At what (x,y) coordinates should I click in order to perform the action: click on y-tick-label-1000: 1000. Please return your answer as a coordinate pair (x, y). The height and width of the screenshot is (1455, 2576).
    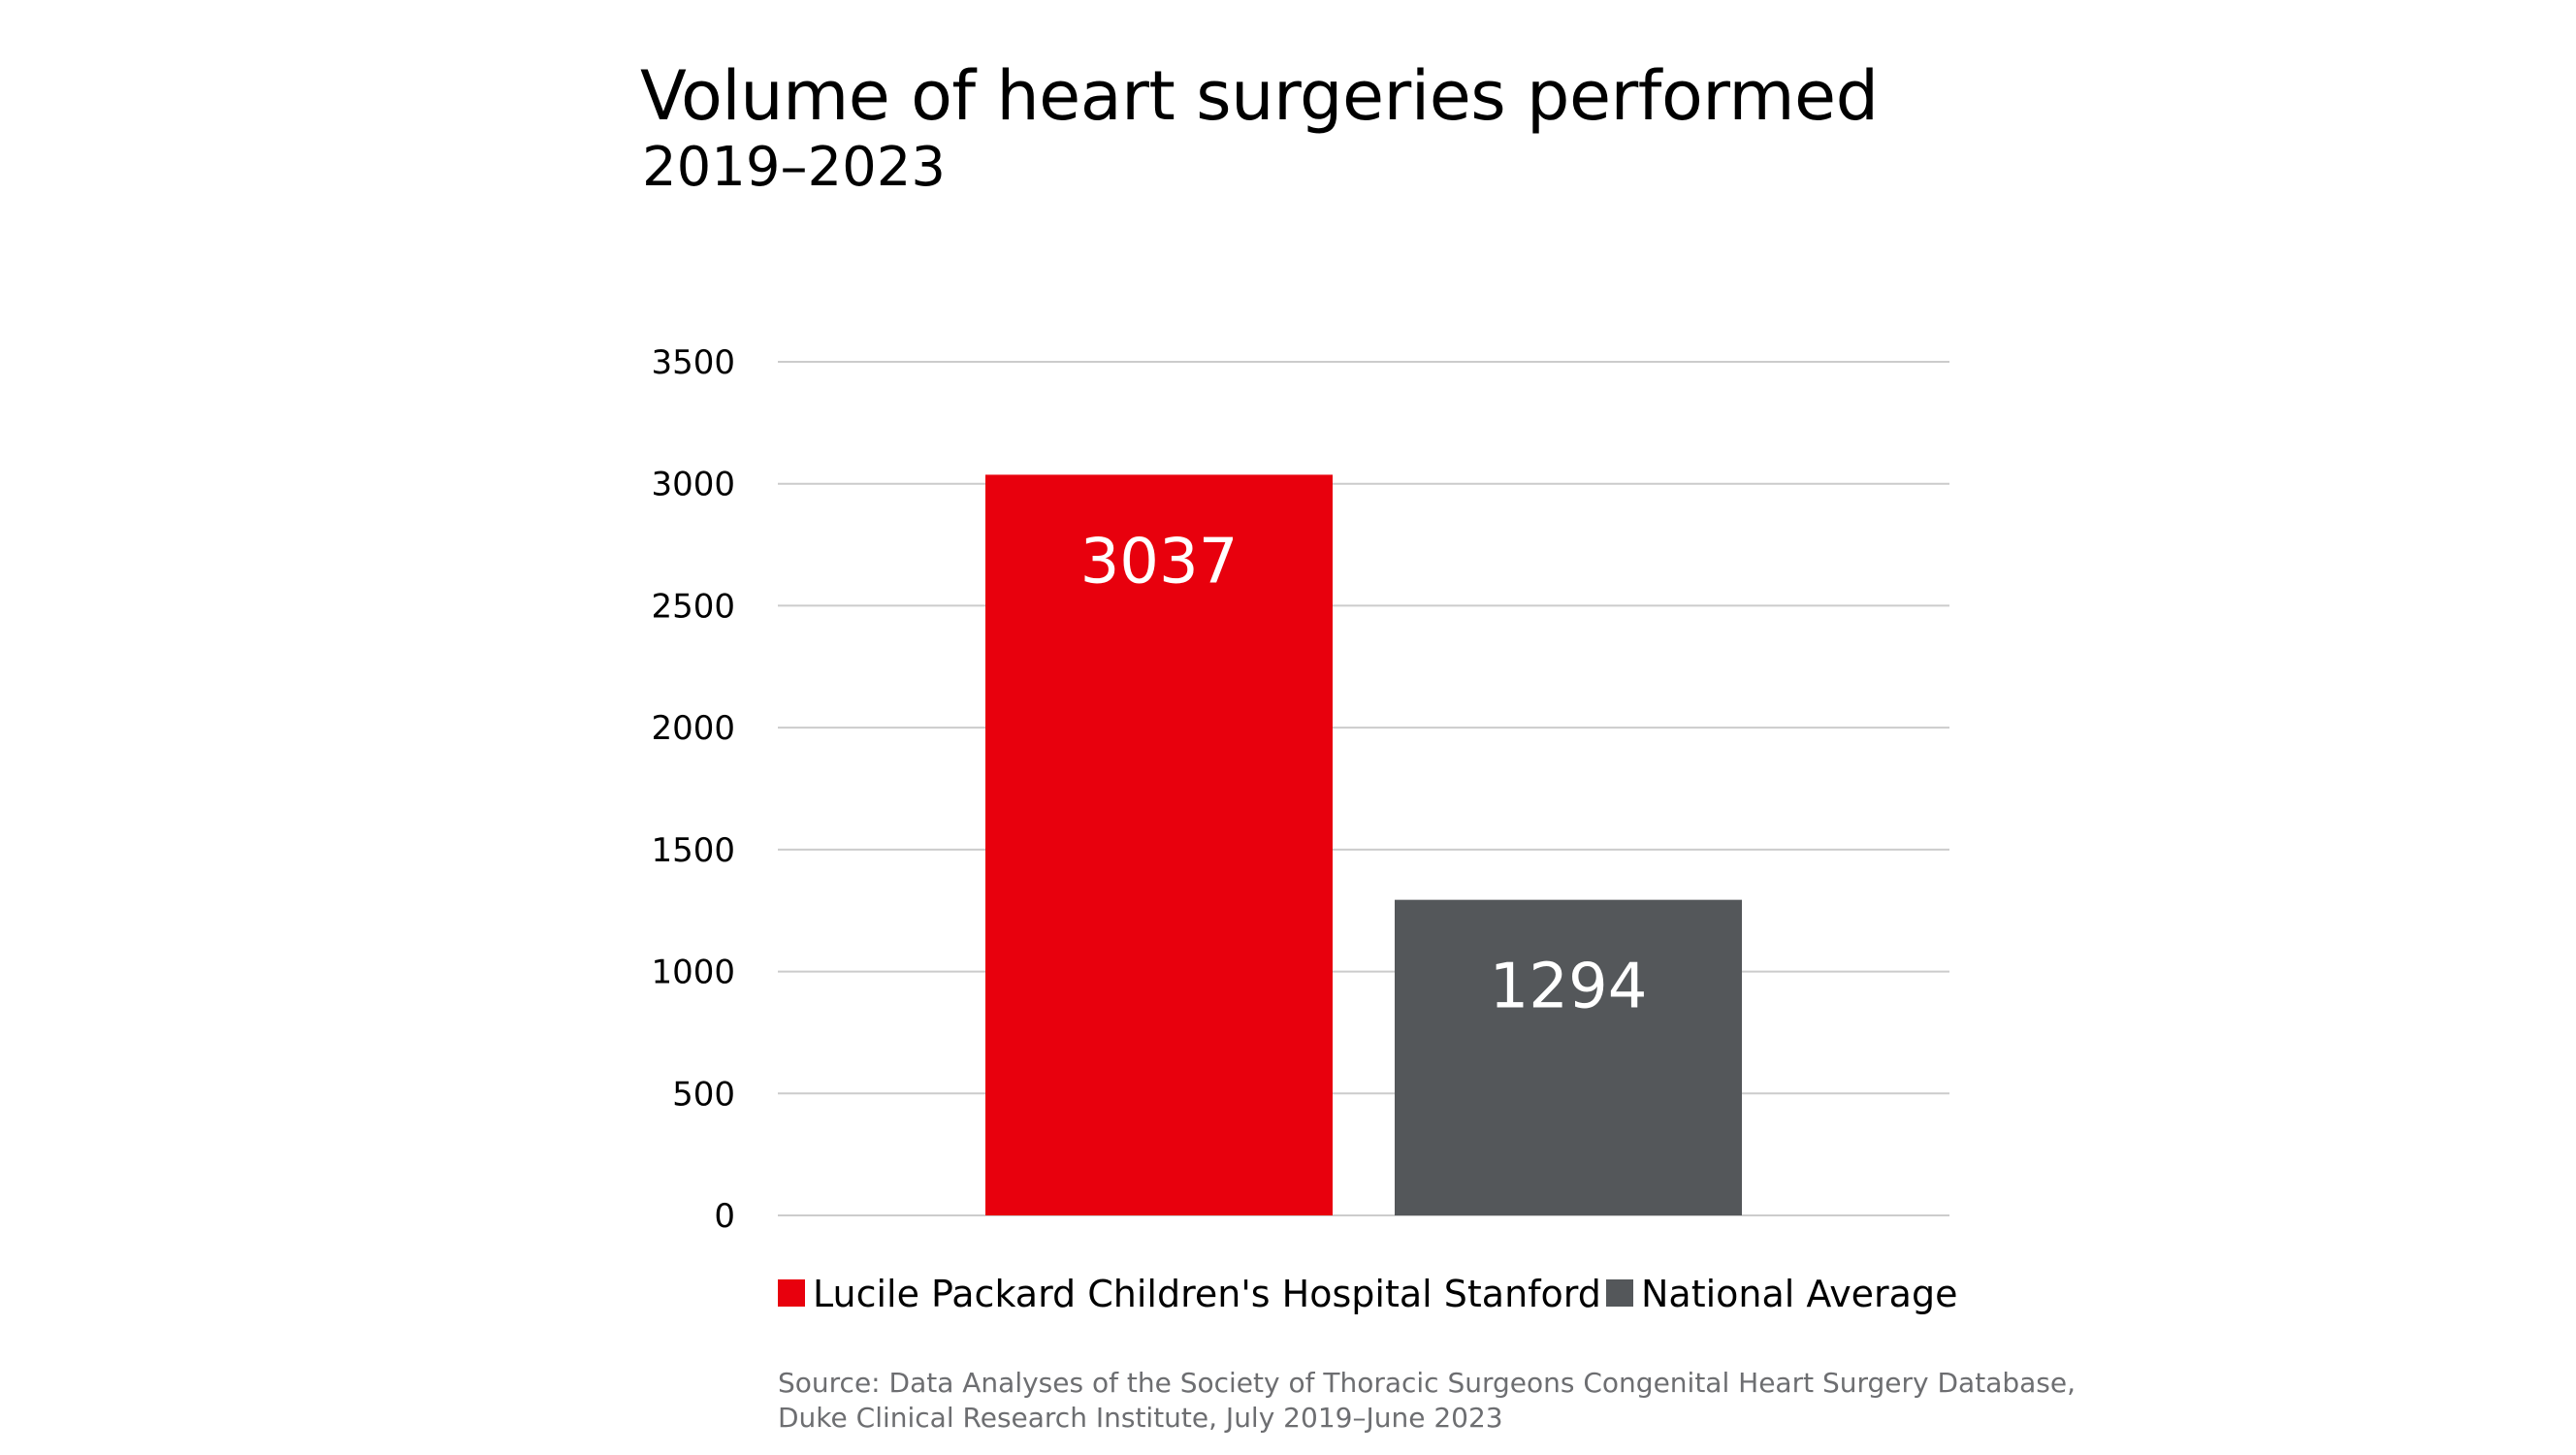
    Looking at the image, I should click on (693, 973).